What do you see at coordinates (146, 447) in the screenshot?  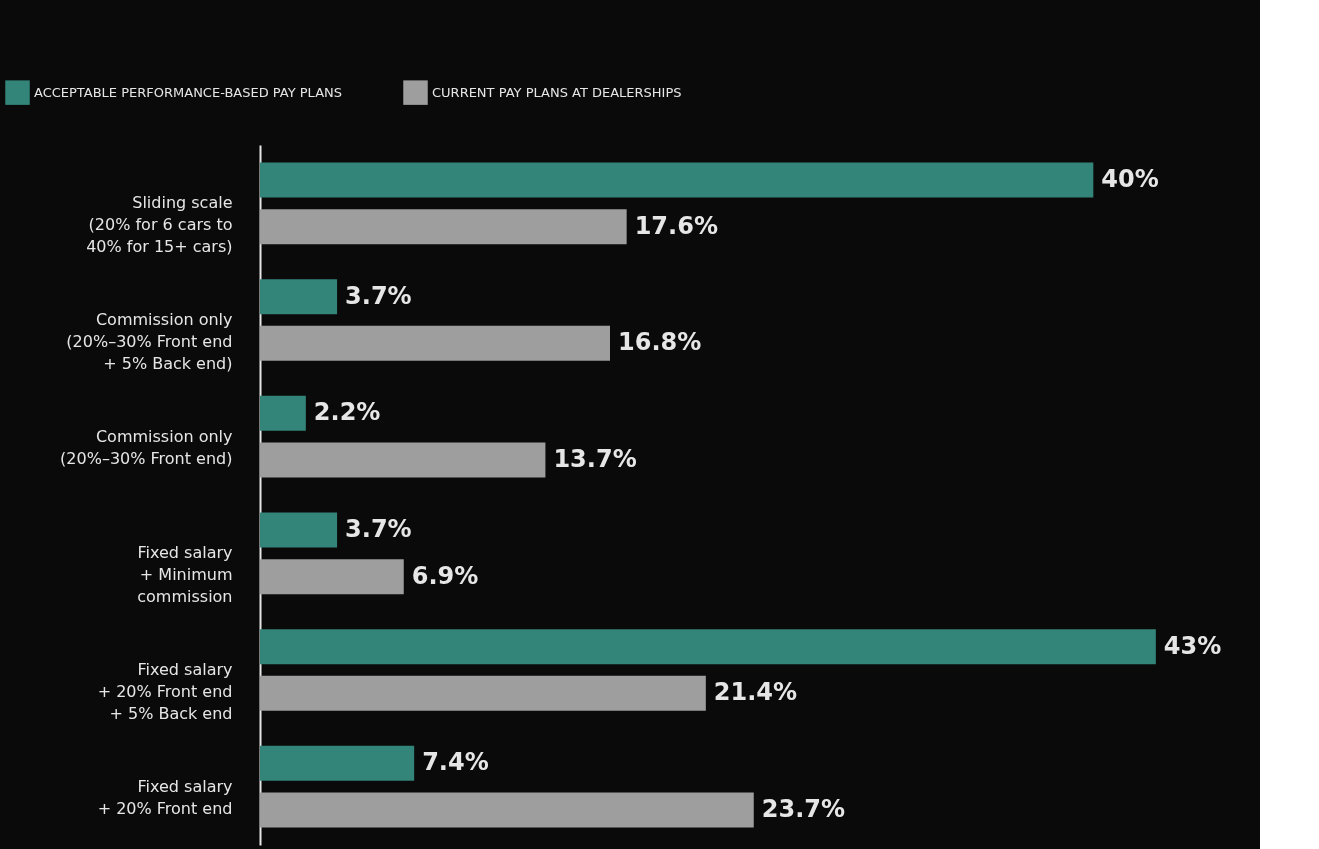 I see `y-tick-label: Commission only (20%–30% Front end)` at bounding box center [146, 447].